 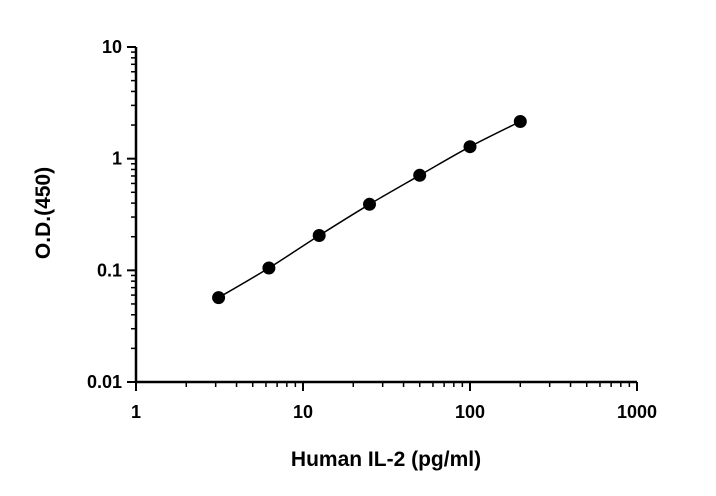 I want to click on x-tick-label: 100, so click(x=470, y=412).